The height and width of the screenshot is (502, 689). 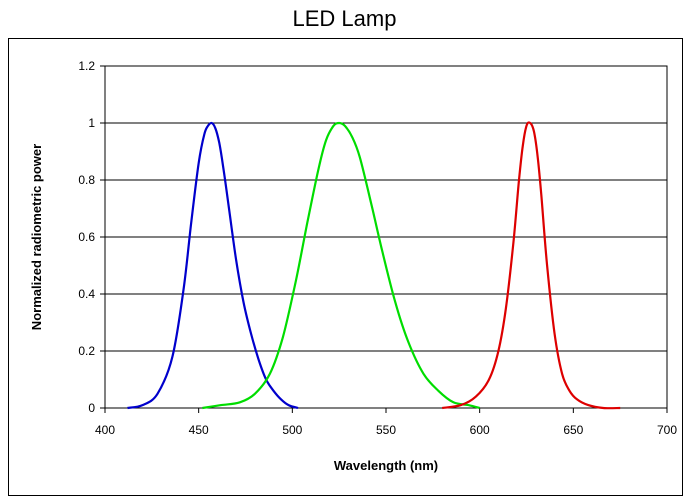 I want to click on blue-series-line, so click(x=213, y=265).